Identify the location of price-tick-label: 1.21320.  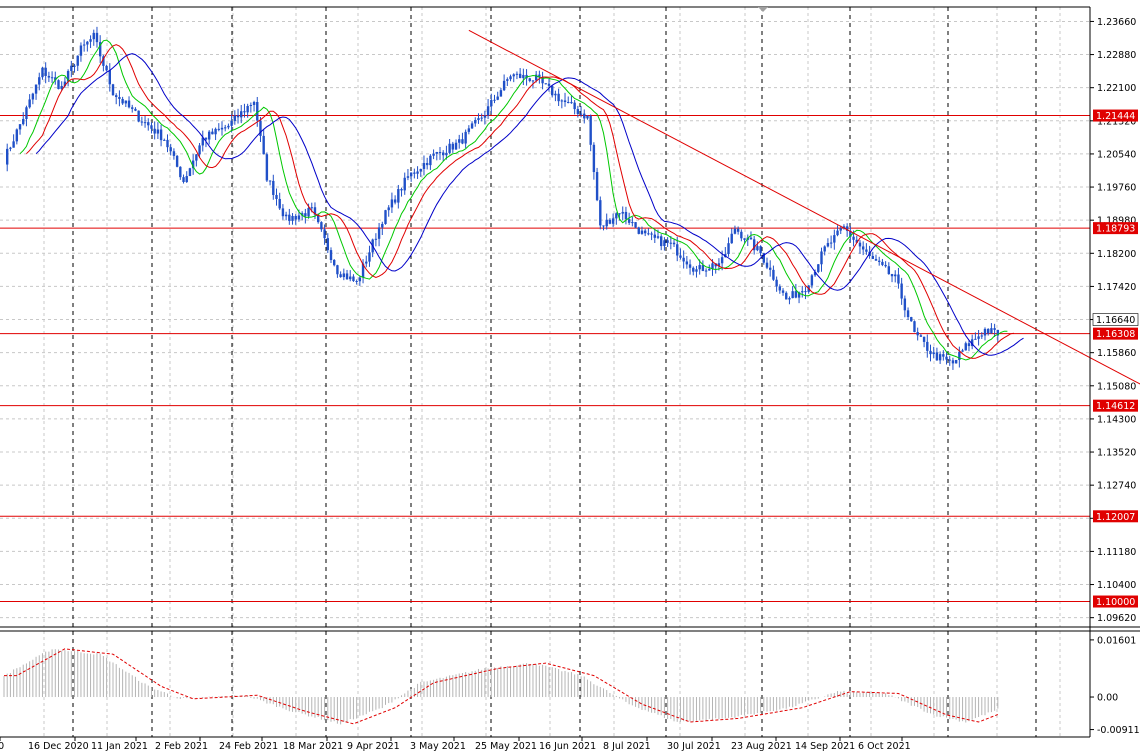
(1116, 121).